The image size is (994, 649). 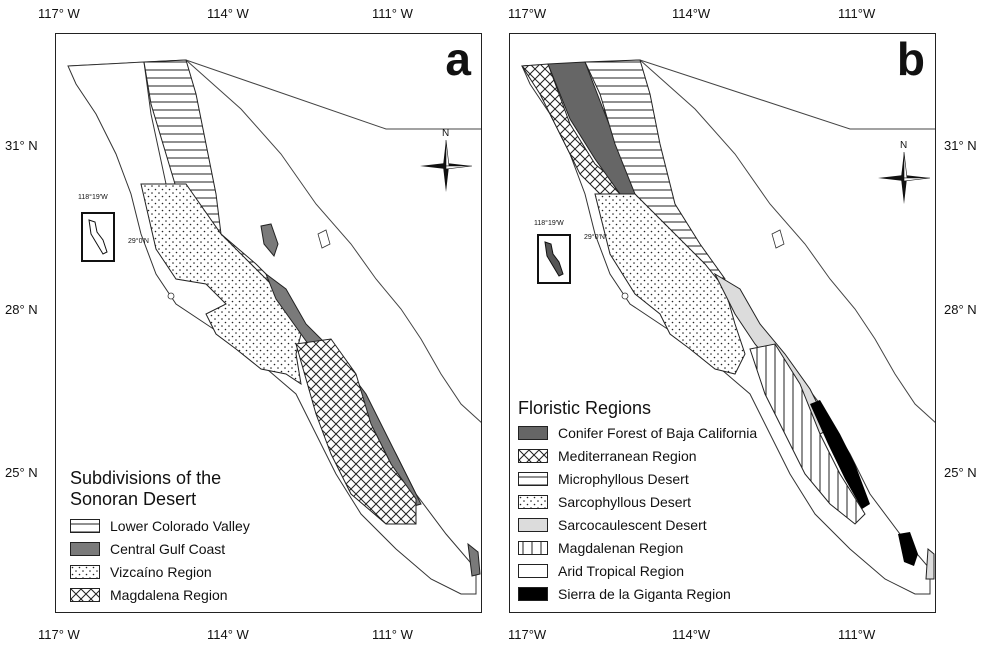 I want to click on lat-label-right-1: 31° N, so click(x=960, y=145).